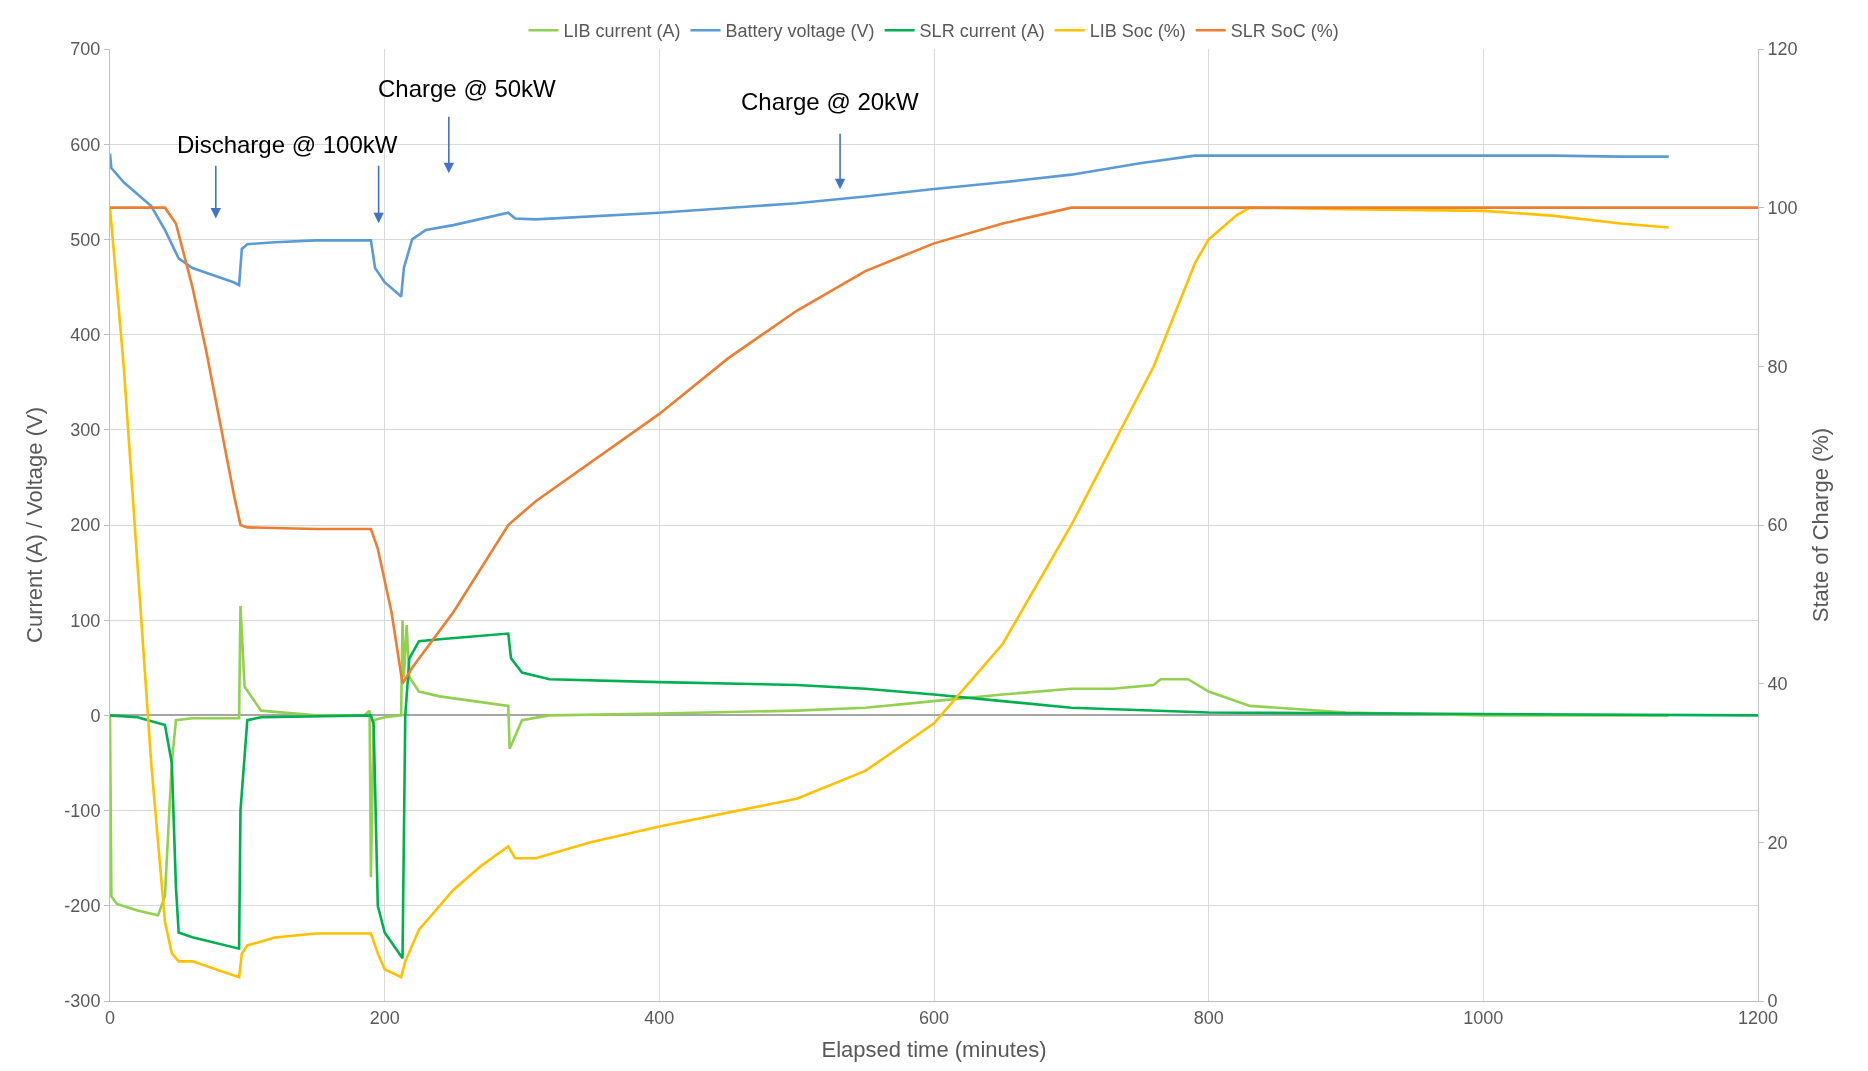  I want to click on annotation: Charge @ 50kW, so click(467, 88).